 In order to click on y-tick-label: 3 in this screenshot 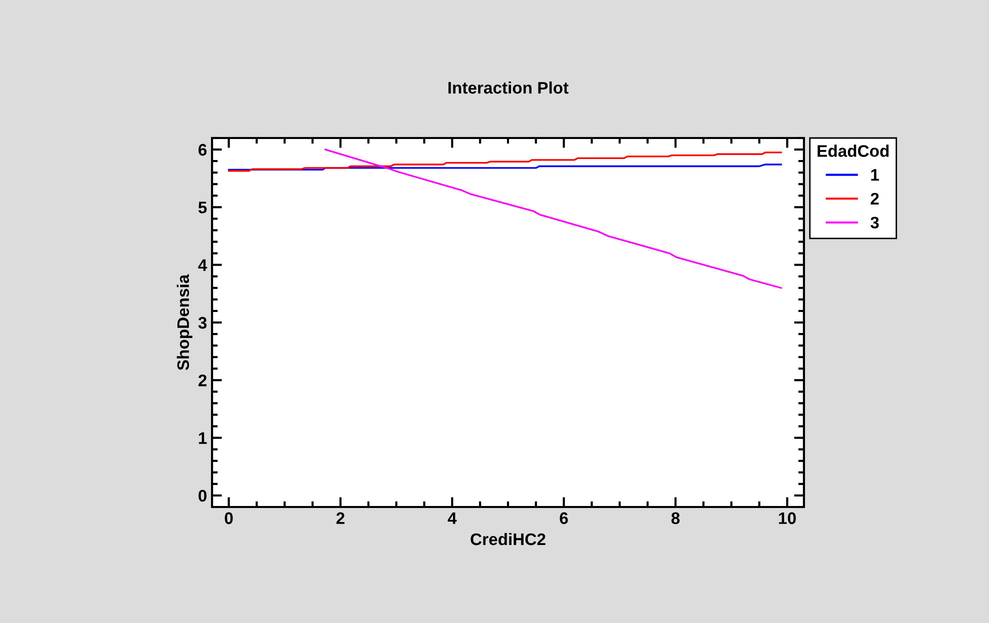, I will do `click(202, 322)`.